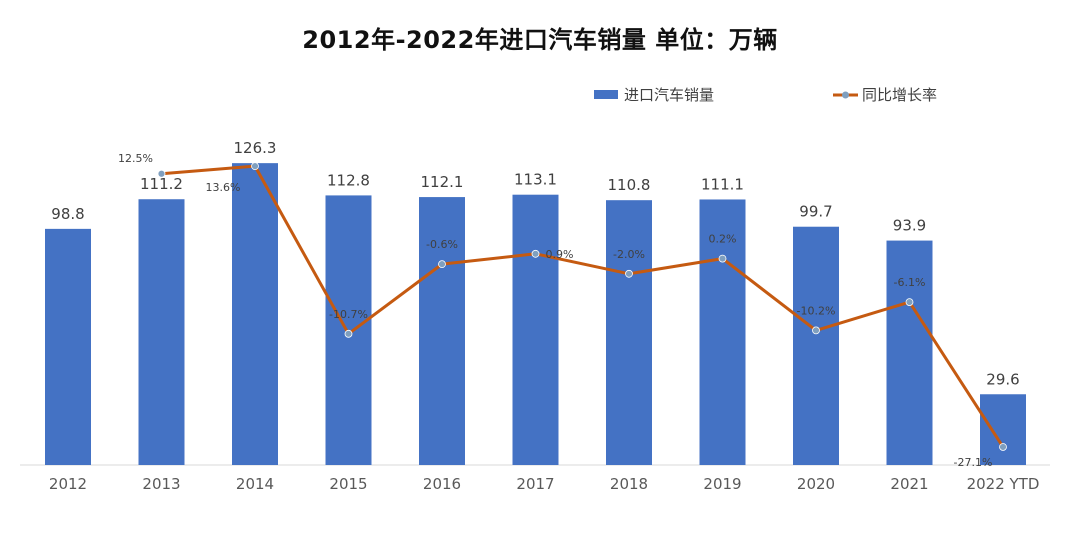  Describe the element at coordinates (348, 314) in the screenshot. I see `growth-value-label: -10.7%` at that location.